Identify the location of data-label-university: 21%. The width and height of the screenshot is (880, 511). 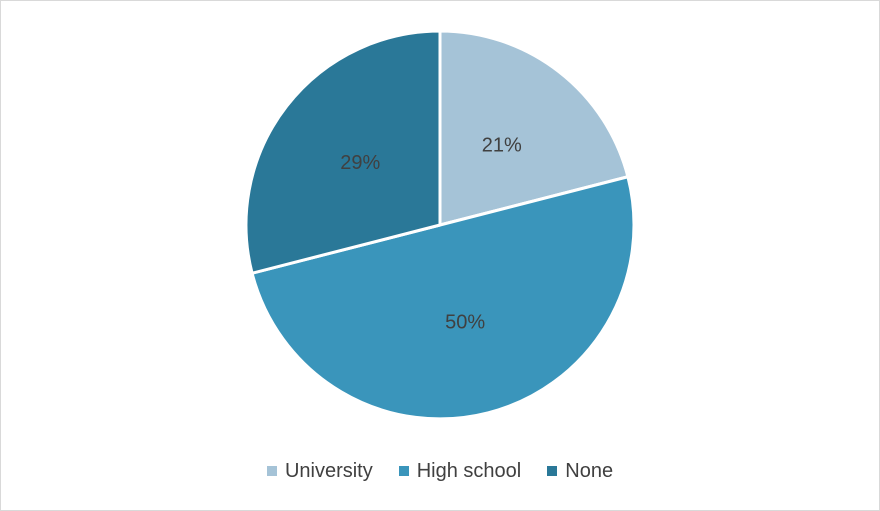
(502, 145).